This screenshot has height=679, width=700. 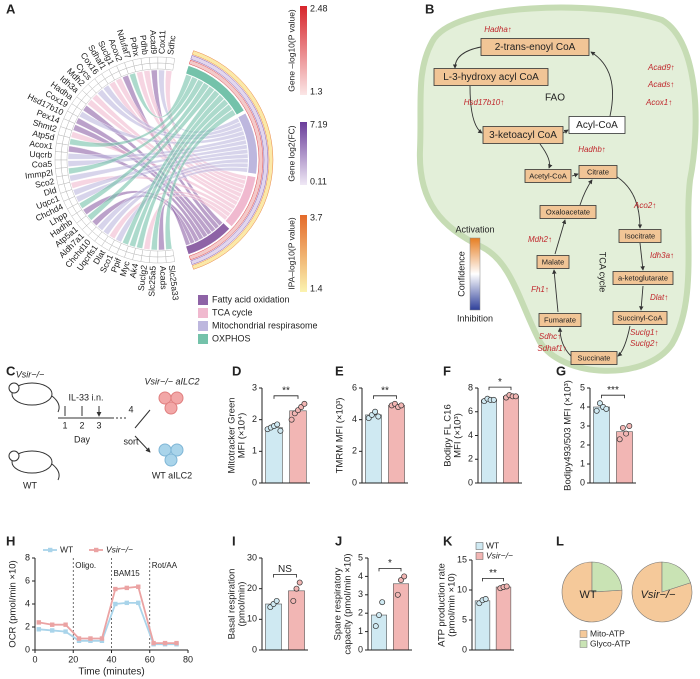 What do you see at coordinates (98, 425) in the screenshot?
I see `day: 3` at bounding box center [98, 425].